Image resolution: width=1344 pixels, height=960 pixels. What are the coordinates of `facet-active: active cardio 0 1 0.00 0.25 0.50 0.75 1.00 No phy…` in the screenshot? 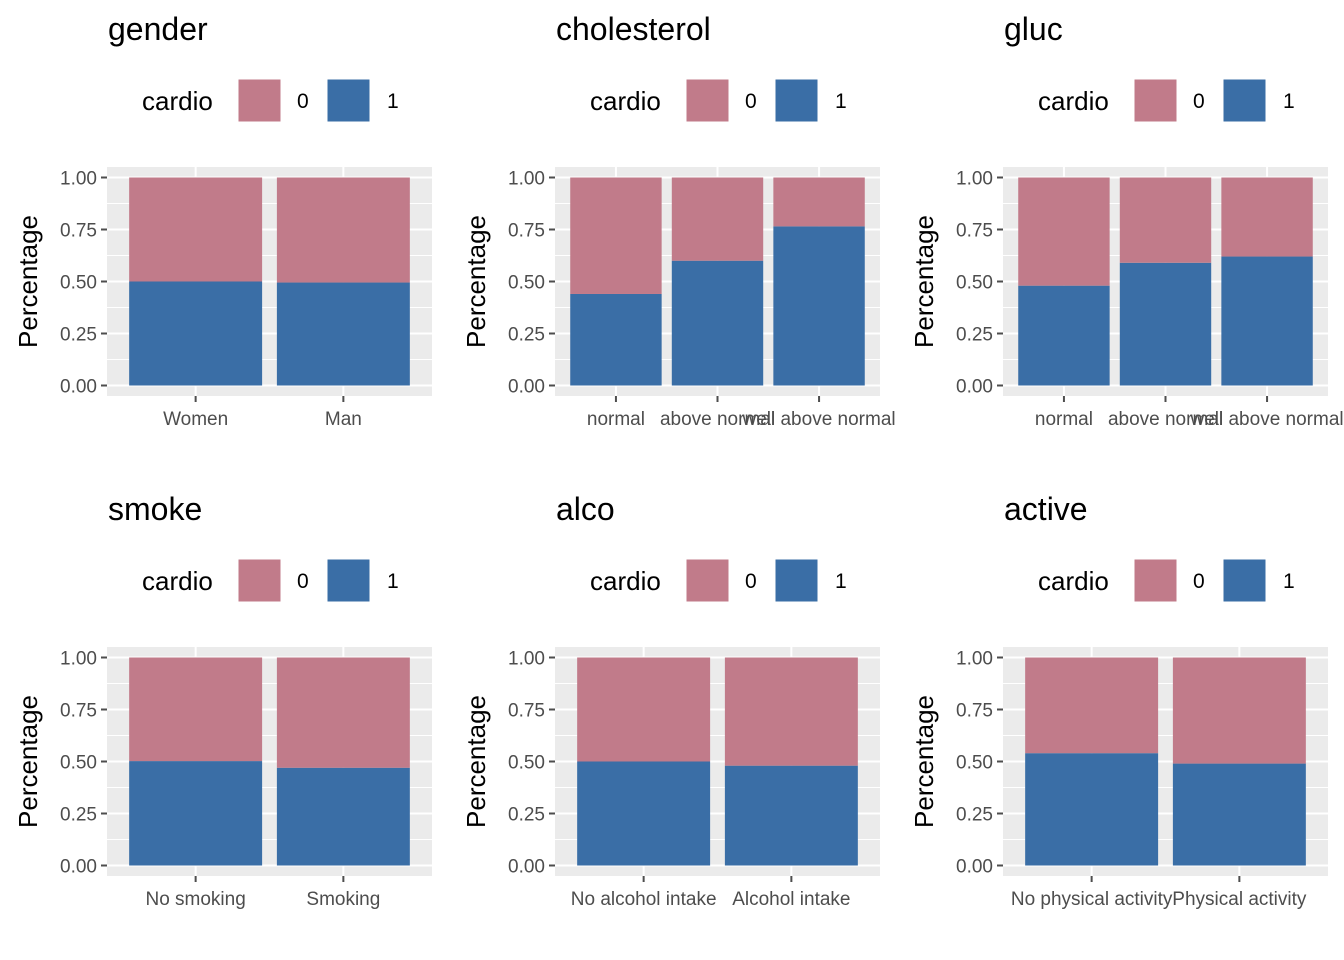 It's located at (1118, 700).